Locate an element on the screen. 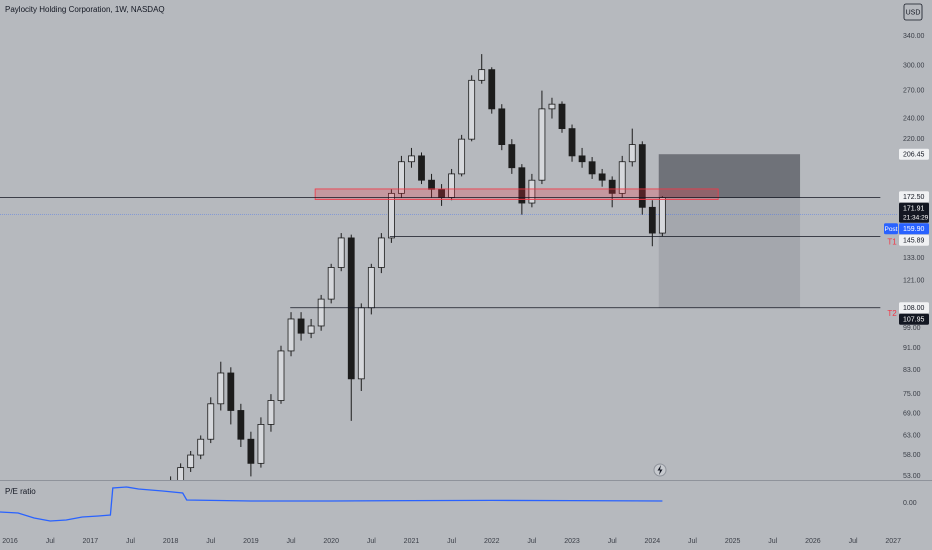 The image size is (932, 550). post-label: Post is located at coordinates (890, 229).